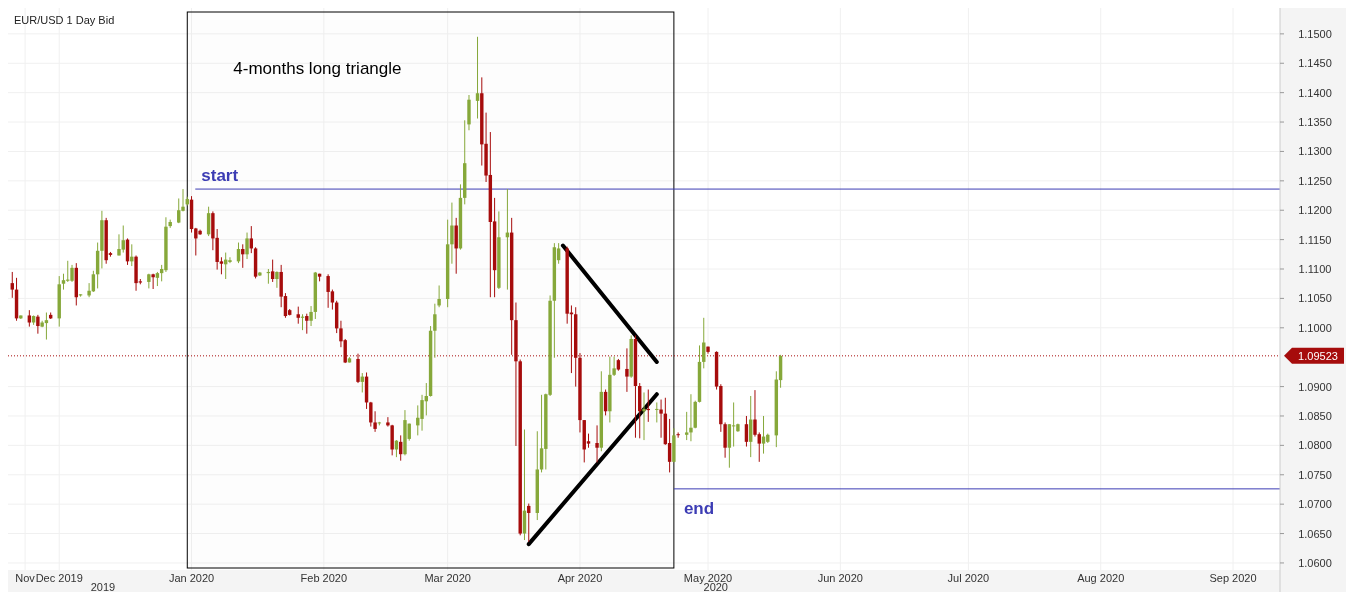 This screenshot has height=600, width=1354. What do you see at coordinates (324, 578) in the screenshot?
I see `x-tick-label: Feb 2020` at bounding box center [324, 578].